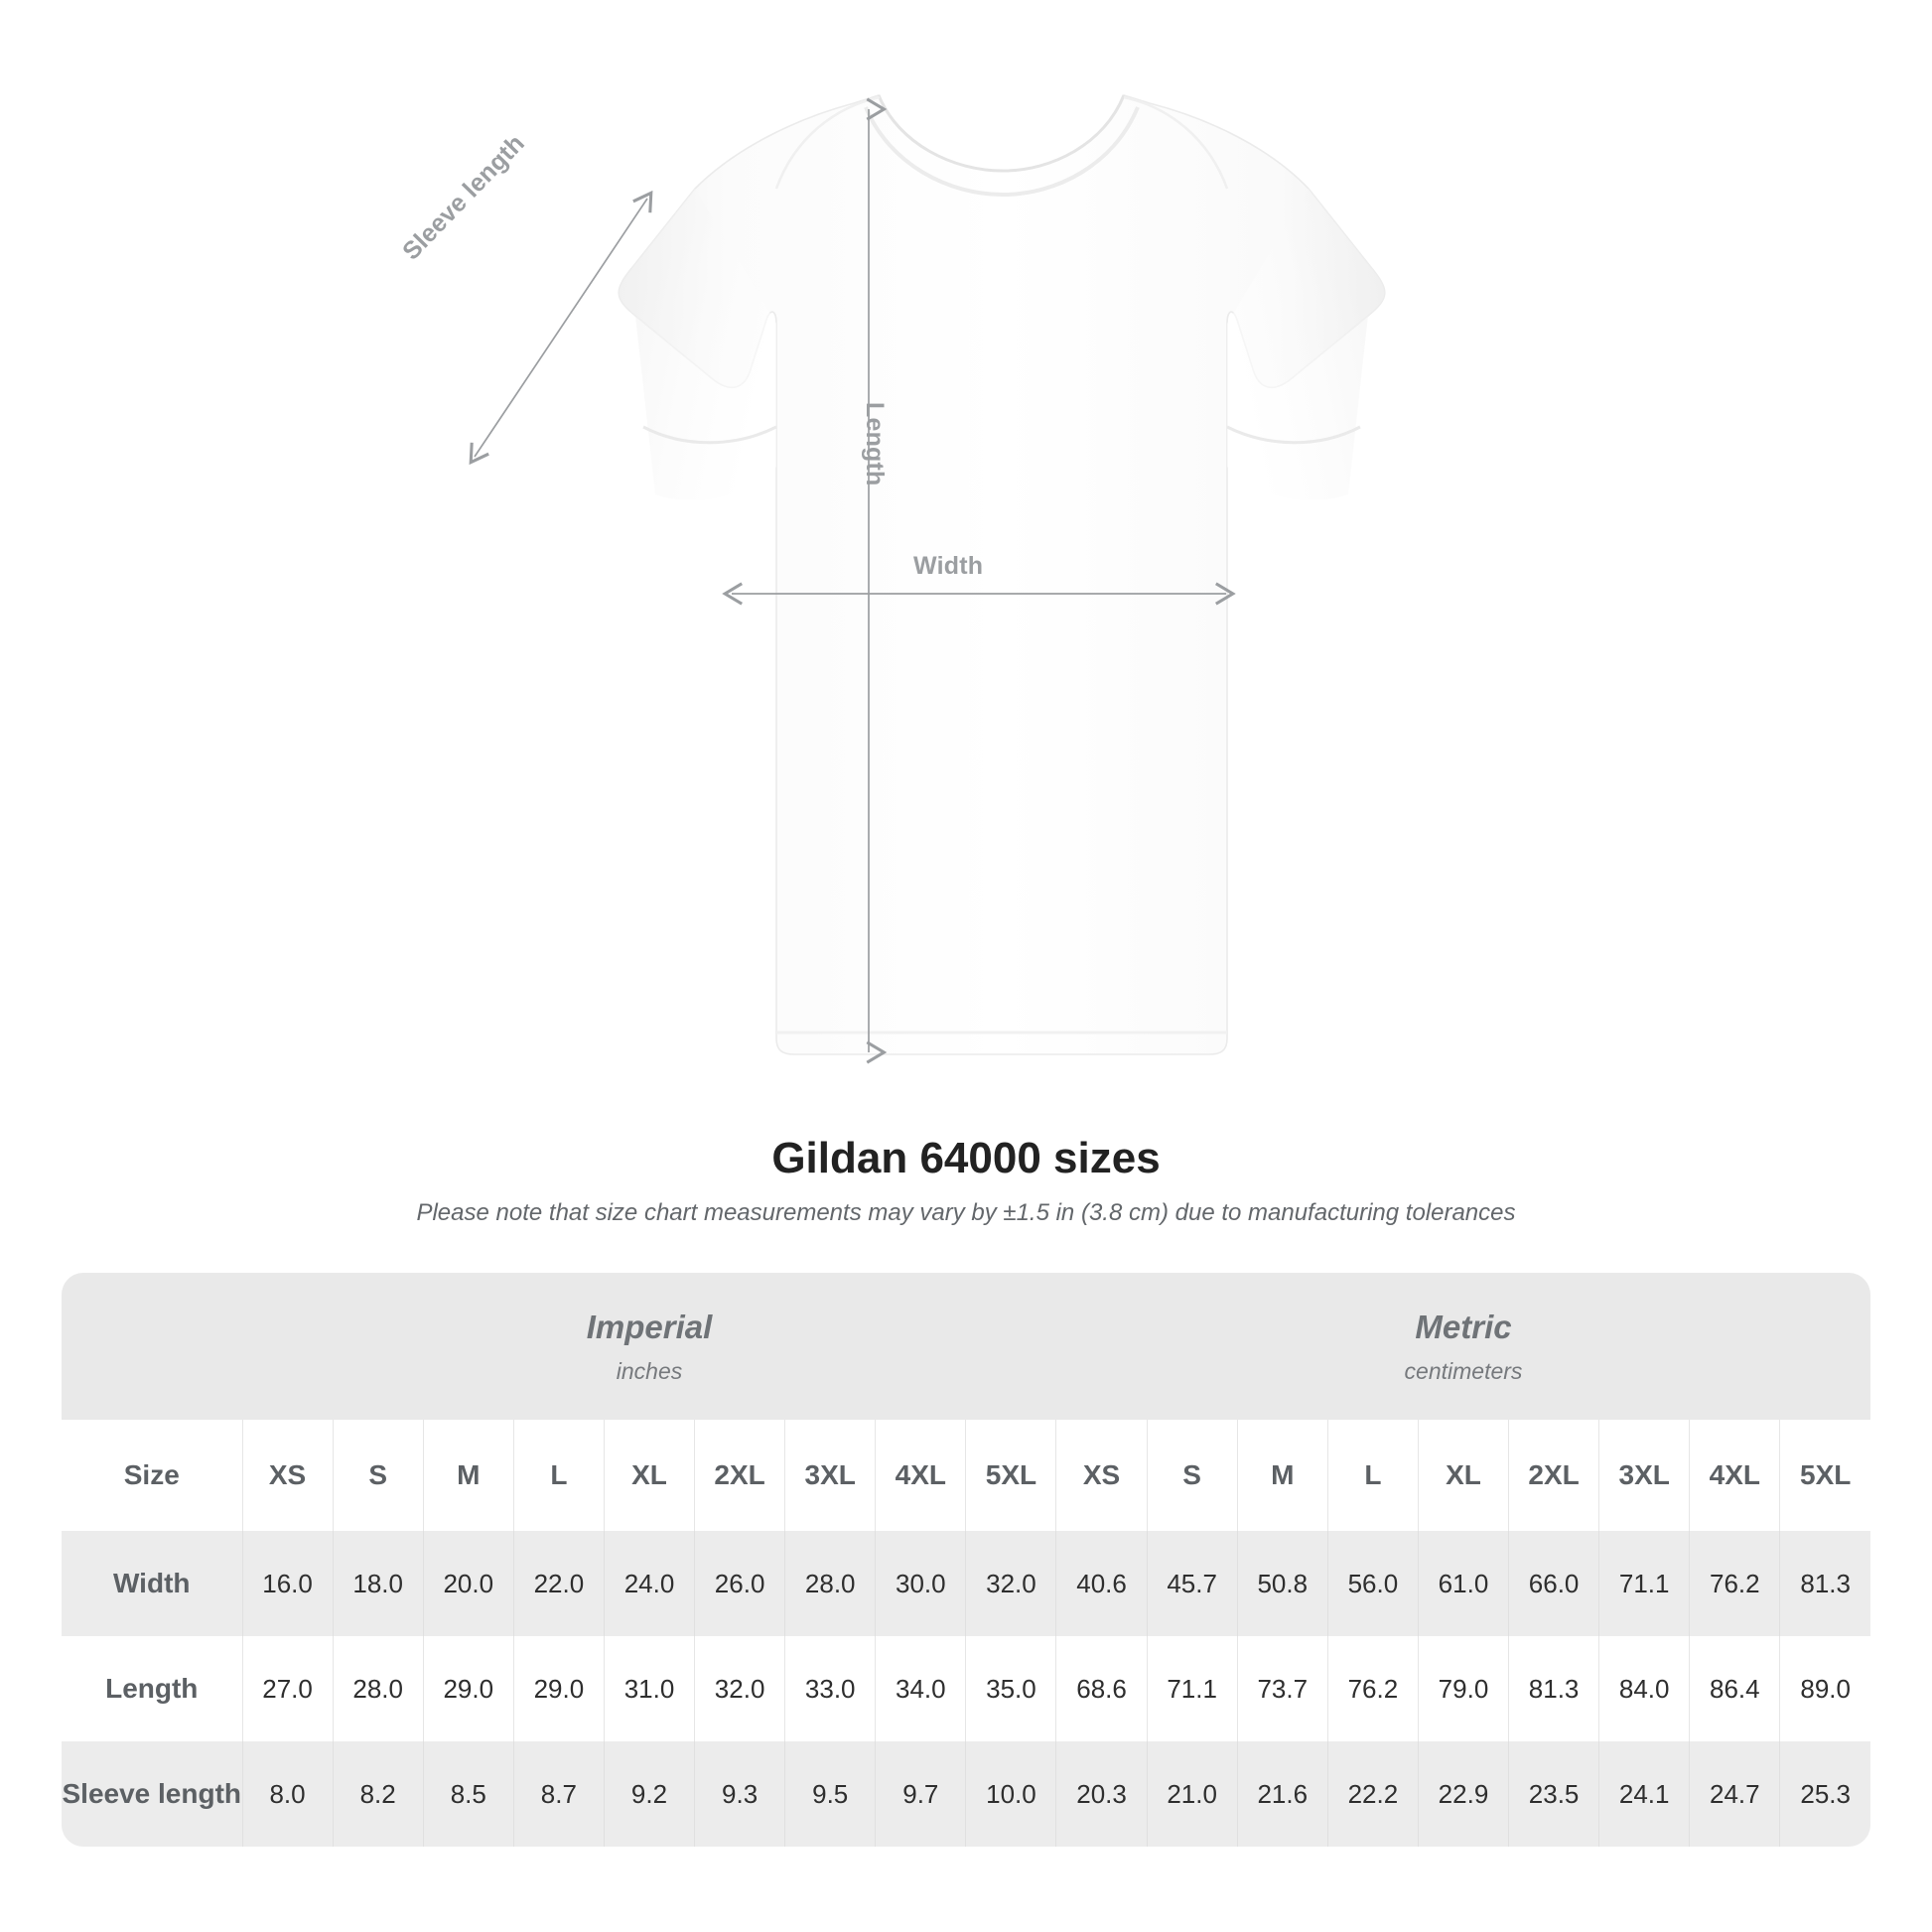 Image resolution: width=1932 pixels, height=1932 pixels. What do you see at coordinates (152, 1688) in the screenshot?
I see `row-label-length: Length` at bounding box center [152, 1688].